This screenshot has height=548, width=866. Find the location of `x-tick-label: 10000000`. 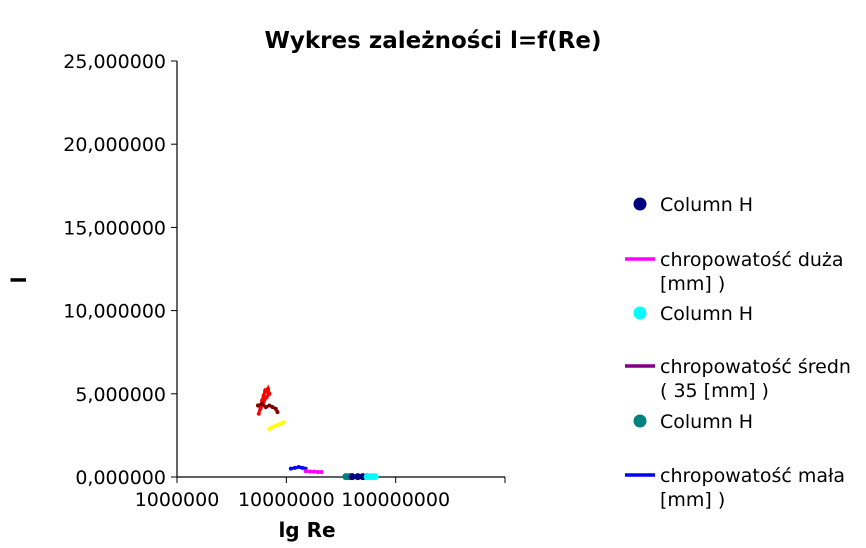

x-tick-label: 10000000 is located at coordinates (286, 500).